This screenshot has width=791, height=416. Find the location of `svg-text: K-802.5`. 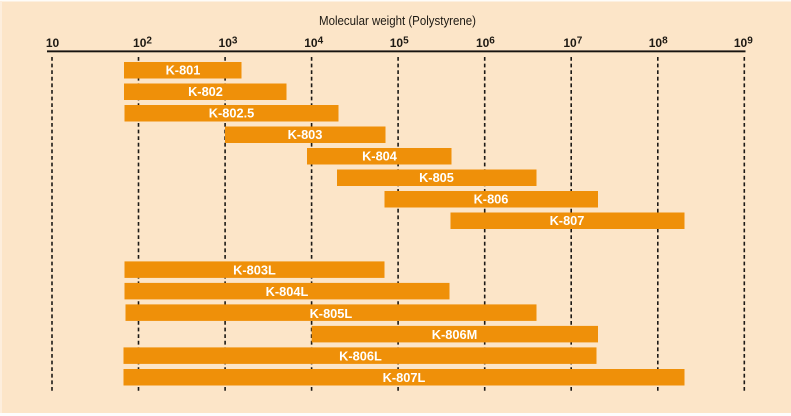

svg-text: K-802.5 is located at coordinates (232, 112).